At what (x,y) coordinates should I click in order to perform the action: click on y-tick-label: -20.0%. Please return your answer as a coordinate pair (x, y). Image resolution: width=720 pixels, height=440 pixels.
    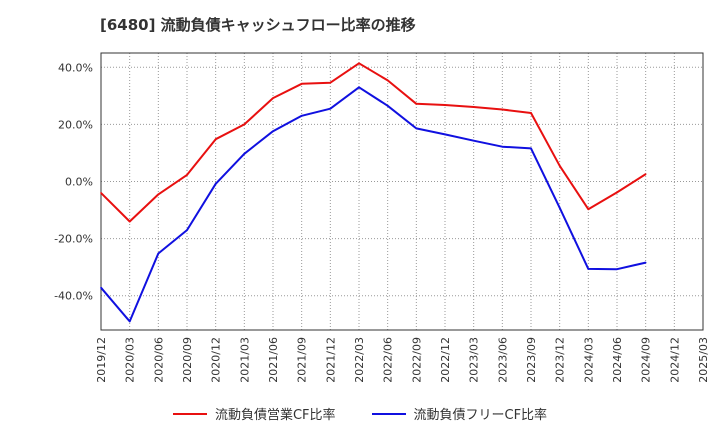
    Looking at the image, I should click on (73, 239).